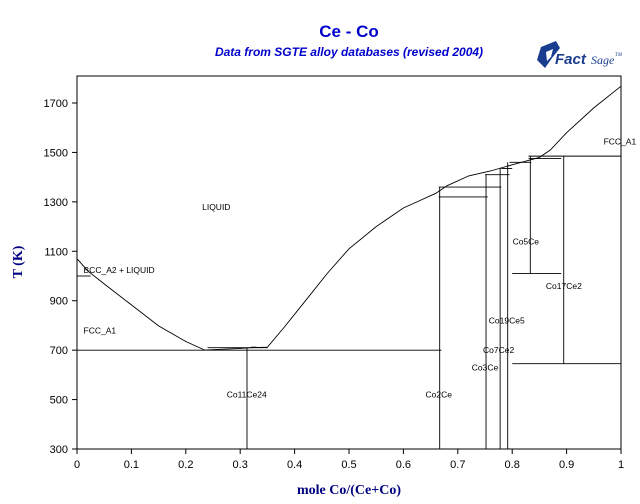 Image resolution: width=640 pixels, height=504 pixels. I want to click on x-tick-label: 0.9, so click(566, 465).